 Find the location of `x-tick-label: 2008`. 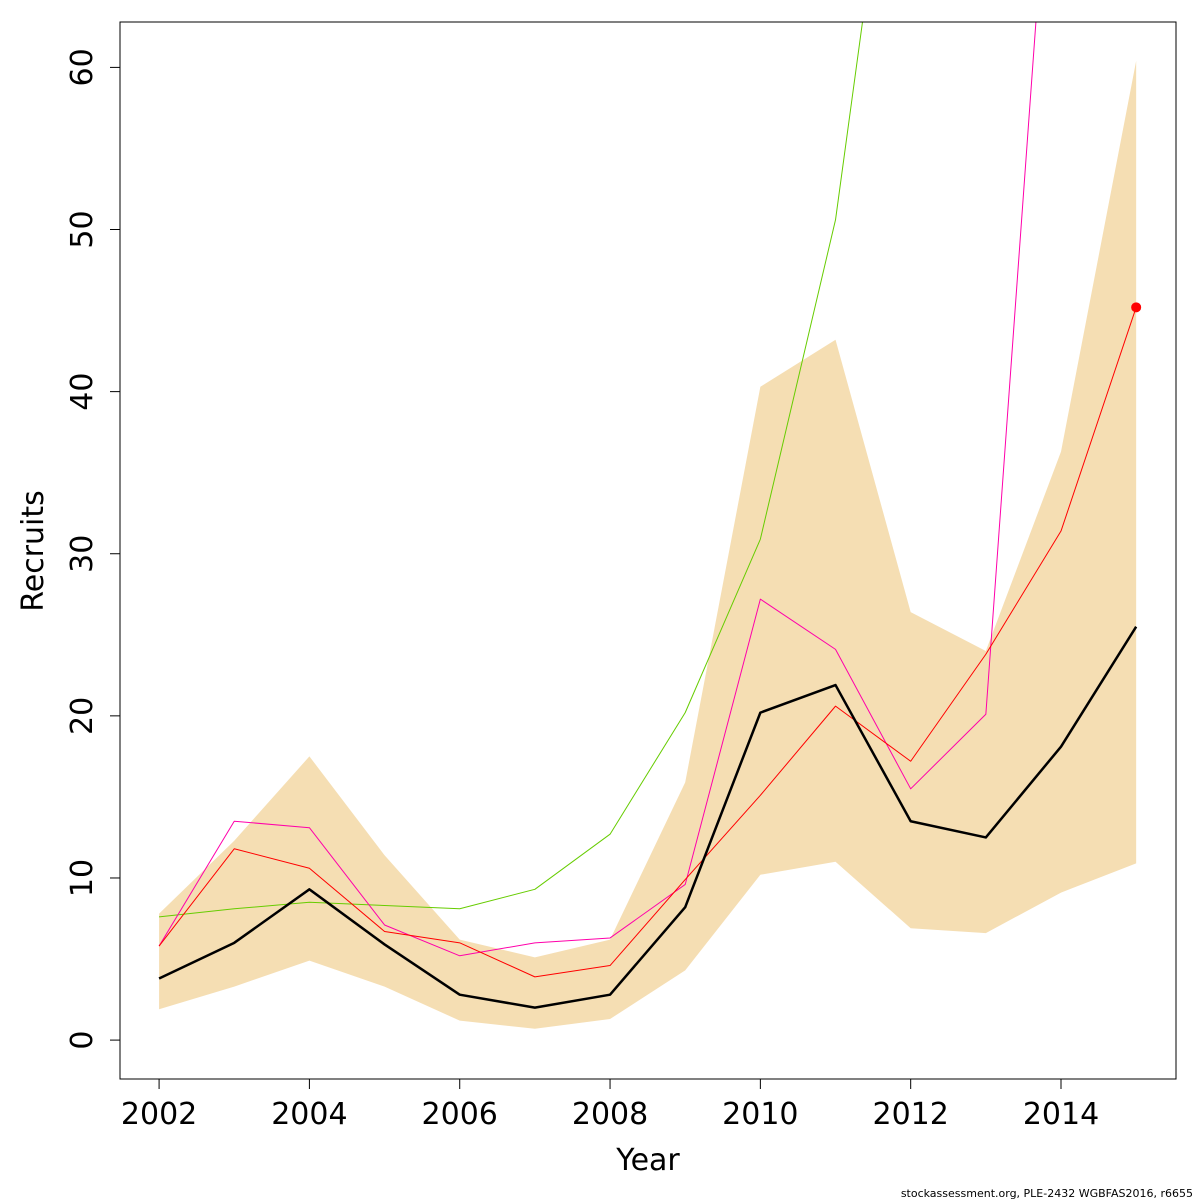

x-tick-label: 2008 is located at coordinates (610, 1114).